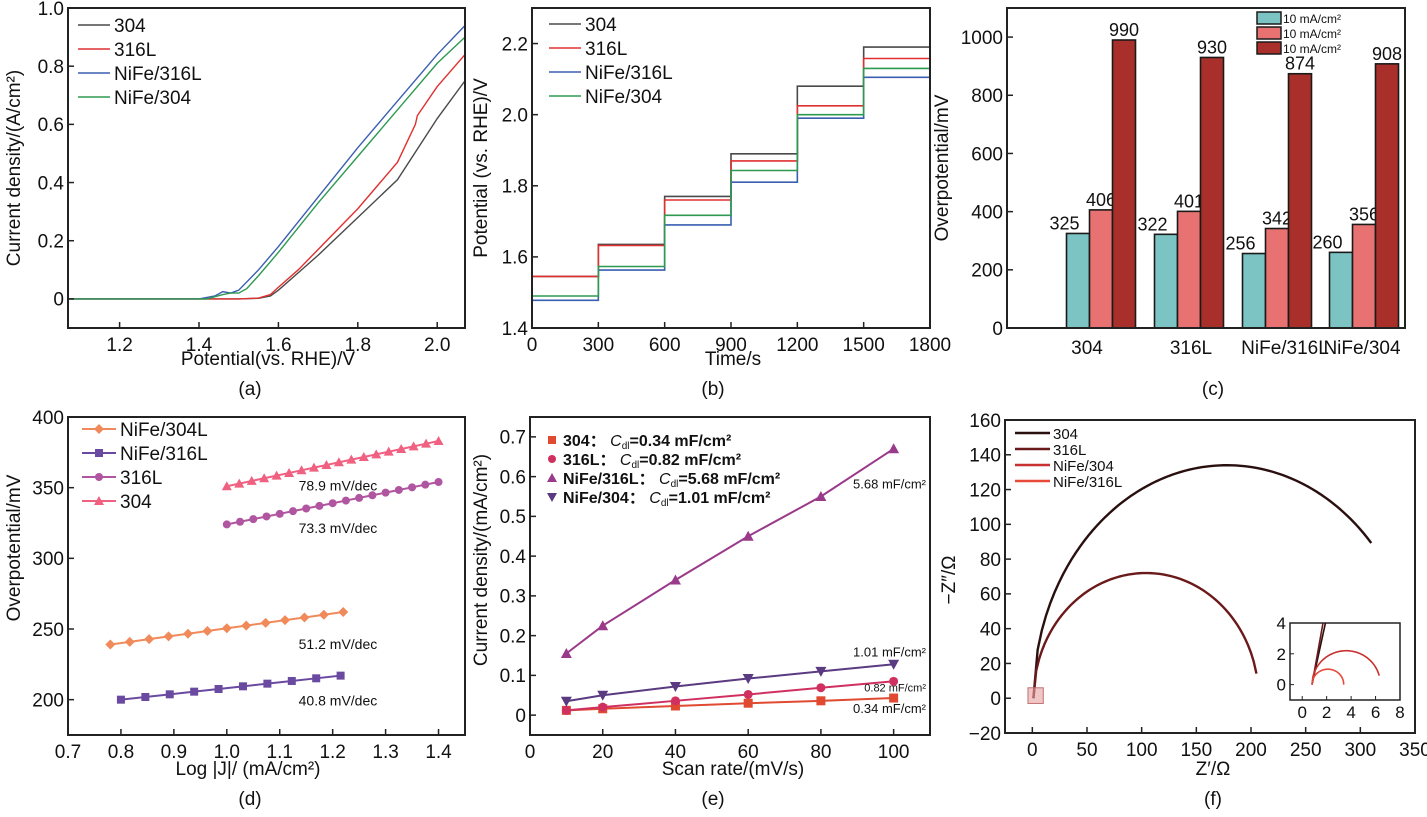 Image resolution: width=1427 pixels, height=817 pixels. Describe the element at coordinates (1327, 242) in the screenshot. I see `bar-value-label: 260` at that location.